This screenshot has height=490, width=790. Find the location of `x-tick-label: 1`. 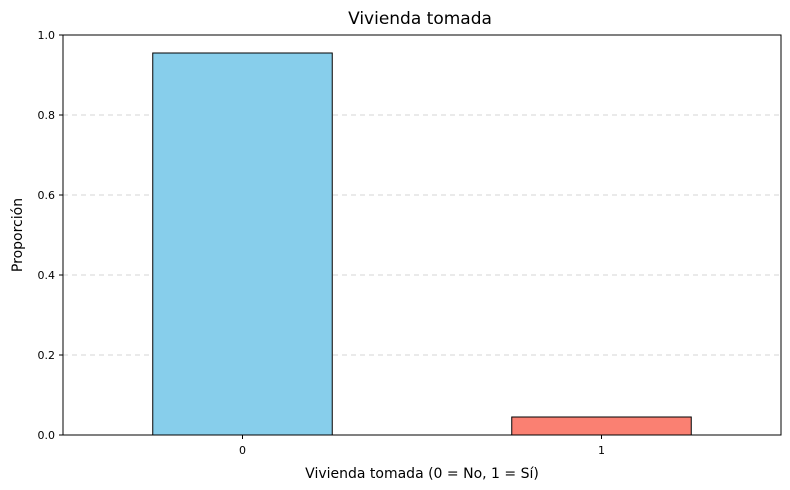

x-tick-label: 1 is located at coordinates (601, 450).